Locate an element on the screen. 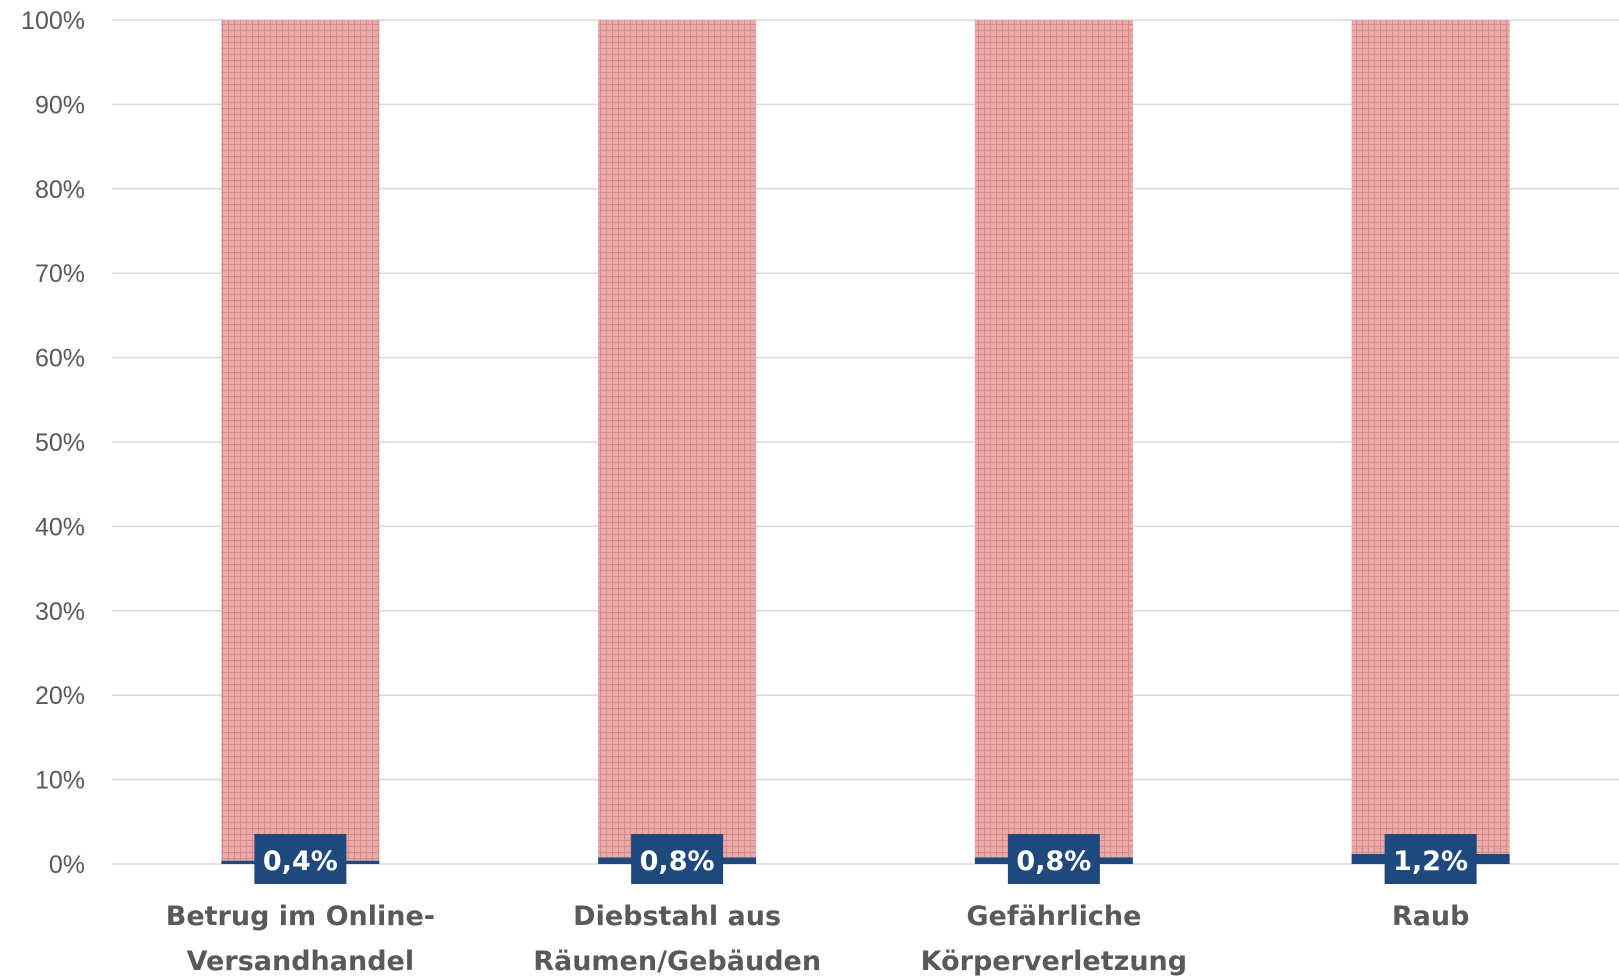 The height and width of the screenshot is (978, 1619). category-label: Körperverletzung is located at coordinates (1054, 961).